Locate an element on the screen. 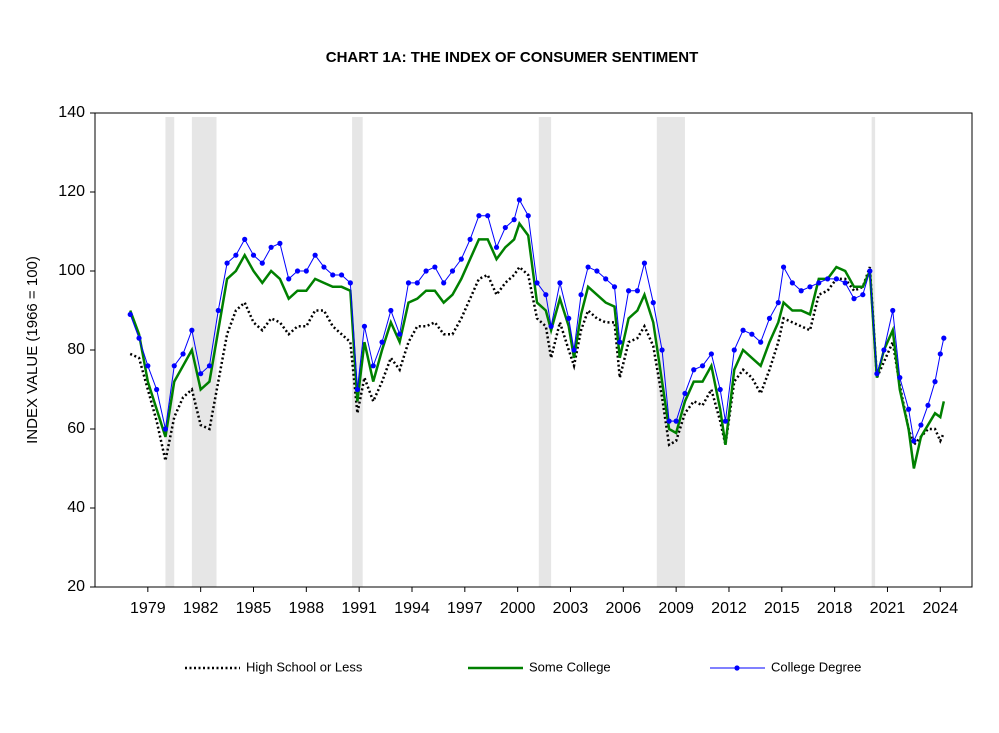 This screenshot has width=999, height=733. legend-label: Some College is located at coordinates (570, 666).